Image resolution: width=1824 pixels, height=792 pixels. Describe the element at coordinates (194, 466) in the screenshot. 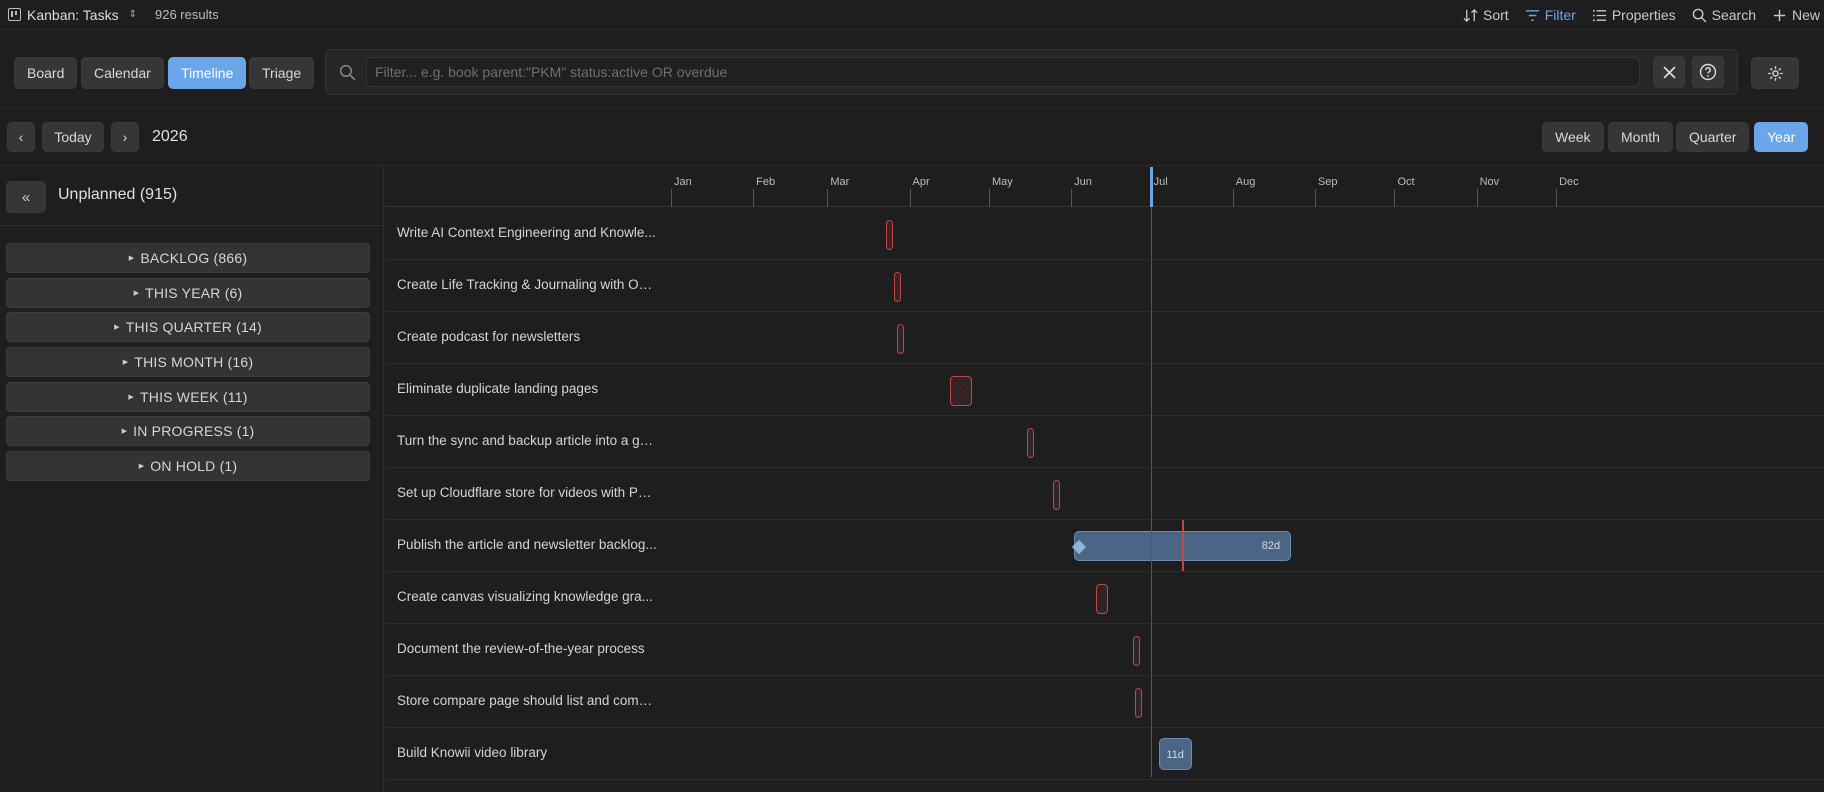

I see `group-label: ON HOLD (1)` at that location.